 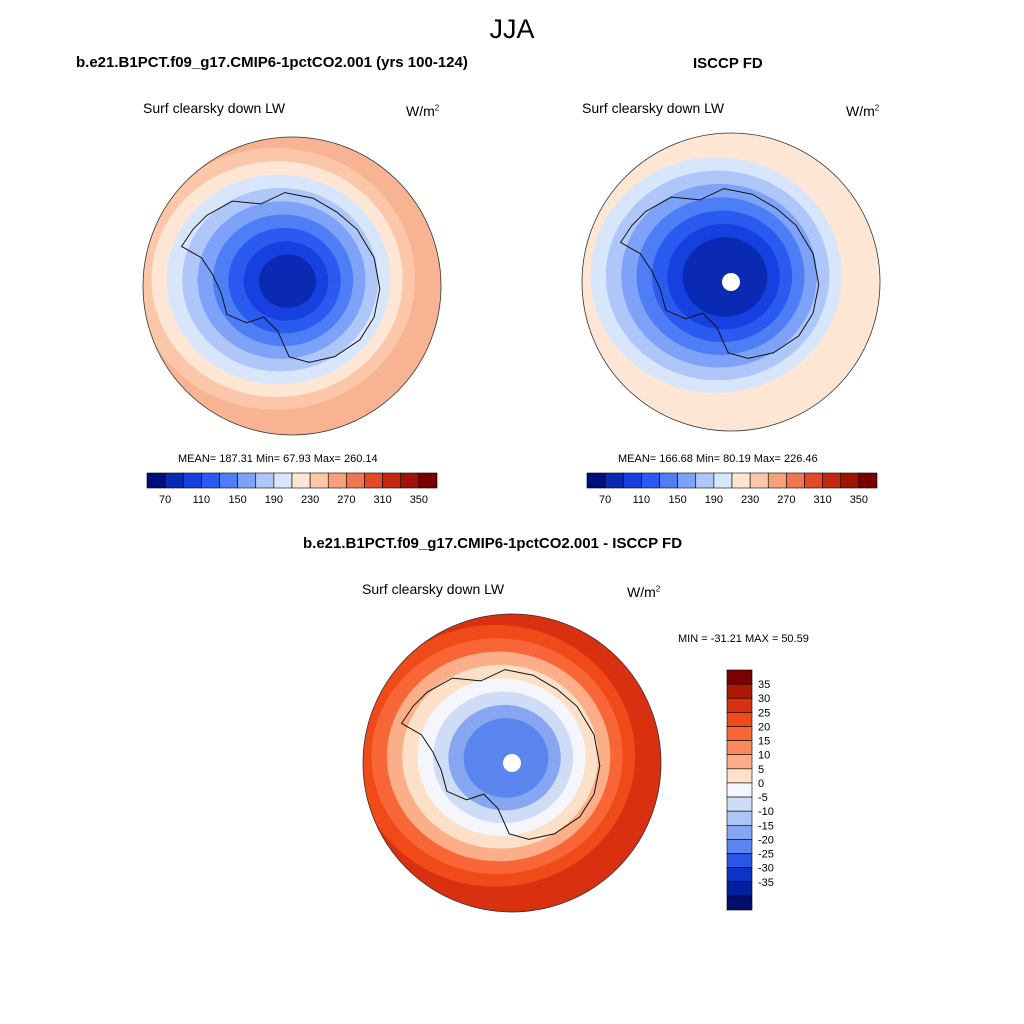 What do you see at coordinates (766, 812) in the screenshot?
I see `colorbar-tick-label: -10` at bounding box center [766, 812].